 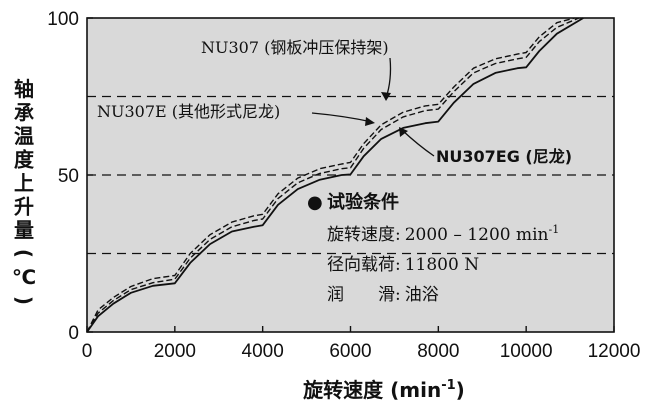 What do you see at coordinates (350, 351) in the screenshot?
I see `x-tick-label: 6000` at bounding box center [350, 351].